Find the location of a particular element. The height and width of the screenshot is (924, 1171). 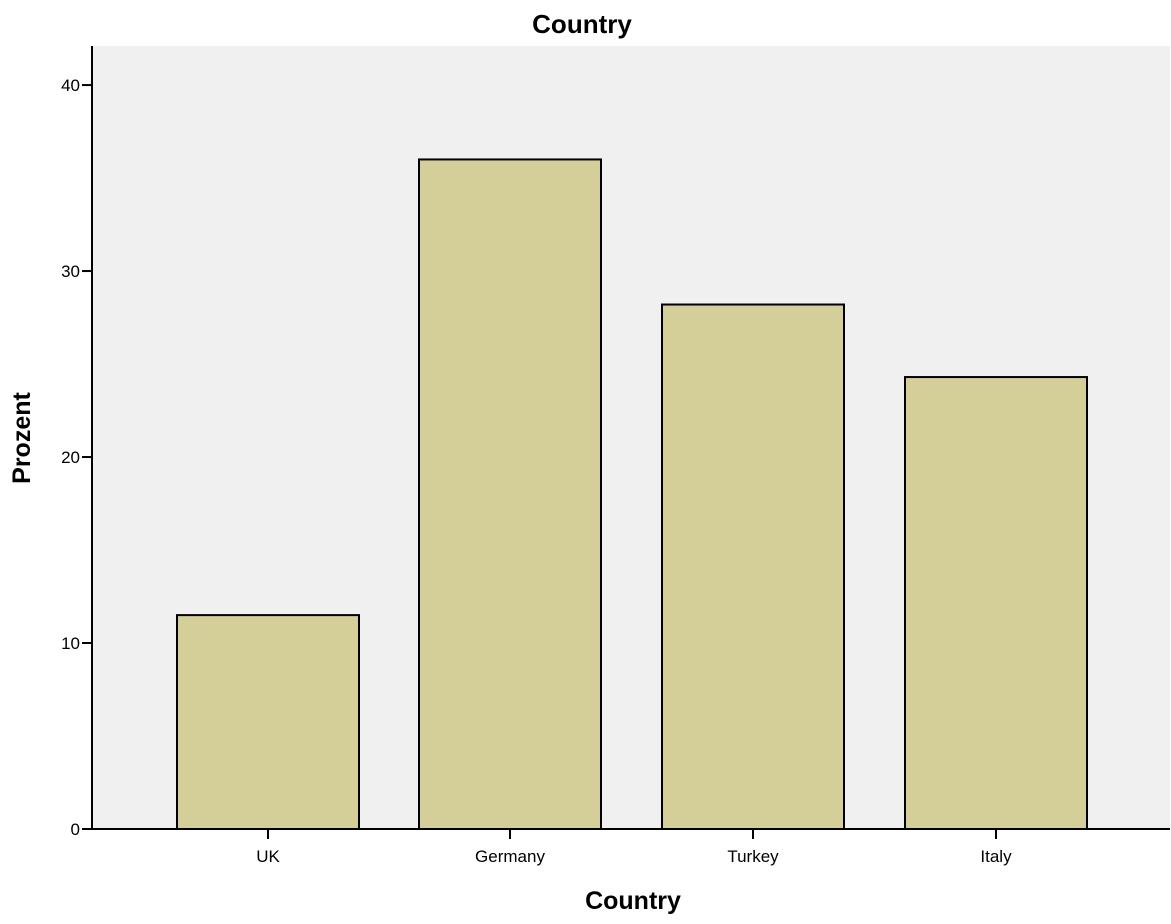

bar-turkey is located at coordinates (753, 566).